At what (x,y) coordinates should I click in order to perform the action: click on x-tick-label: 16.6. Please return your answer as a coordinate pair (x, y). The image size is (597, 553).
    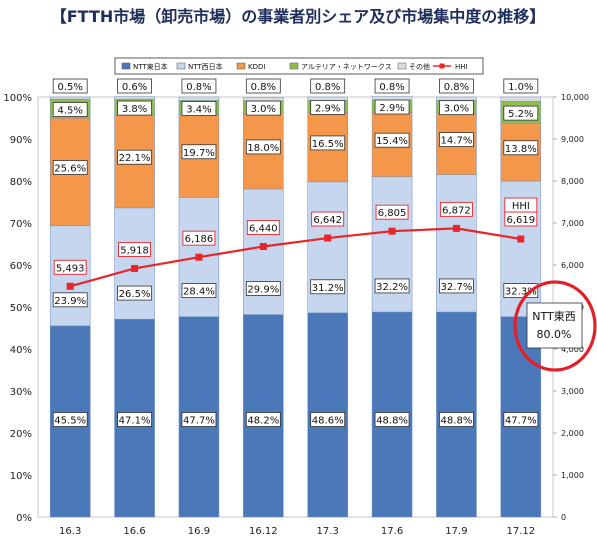
    Looking at the image, I should click on (134, 531).